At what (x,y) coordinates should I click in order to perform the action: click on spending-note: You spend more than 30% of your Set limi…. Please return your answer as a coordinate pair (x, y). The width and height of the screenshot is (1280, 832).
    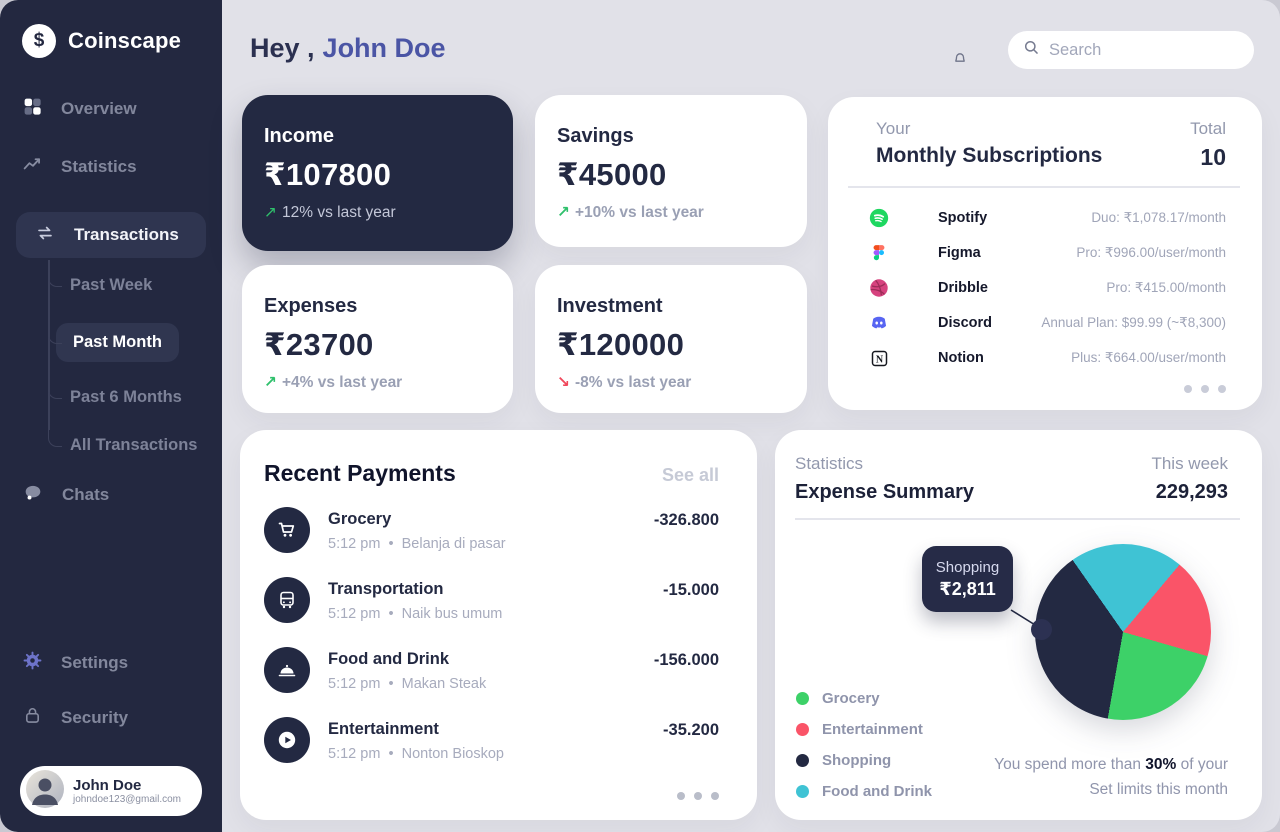
    Looking at the image, I should click on (1111, 777).